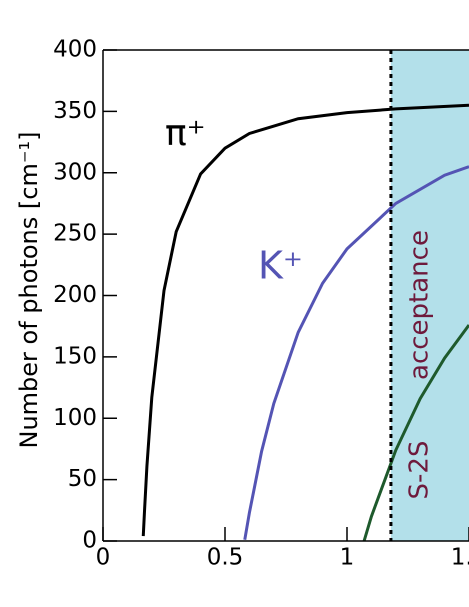  I want to click on x-tick-label: 0.5, so click(225, 558).